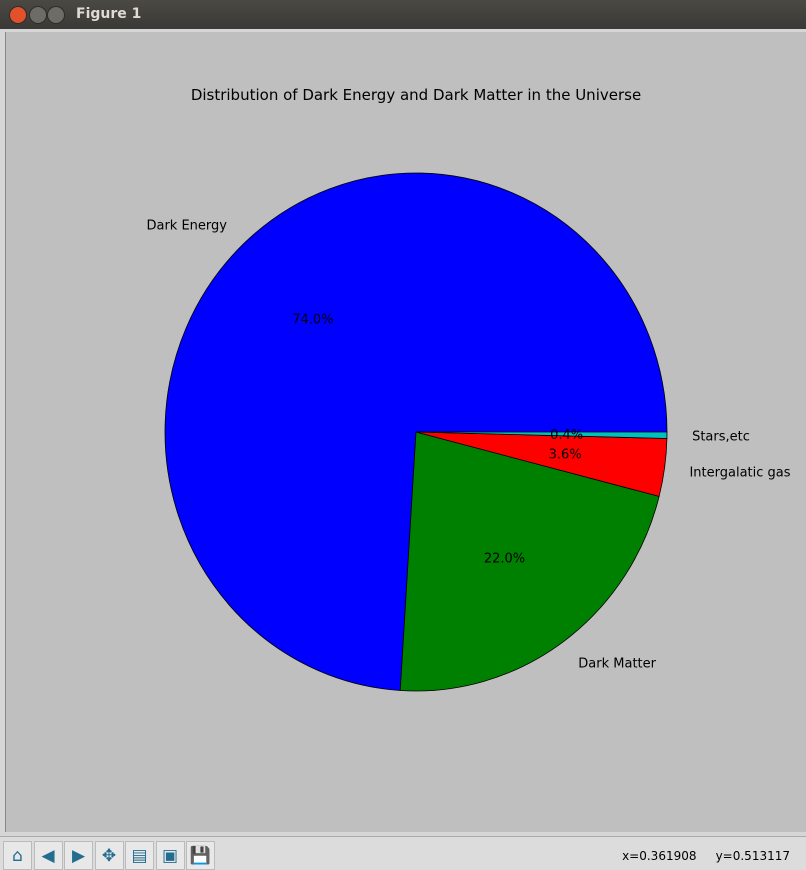 Image resolution: width=806 pixels, height=870 pixels. What do you see at coordinates (403, 853) in the screenshot?
I see `toolbar: ⌂ ◀ ▶ ✥ ▤ ▣ 💾 x=0.361908 y=0.513117` at bounding box center [403, 853].